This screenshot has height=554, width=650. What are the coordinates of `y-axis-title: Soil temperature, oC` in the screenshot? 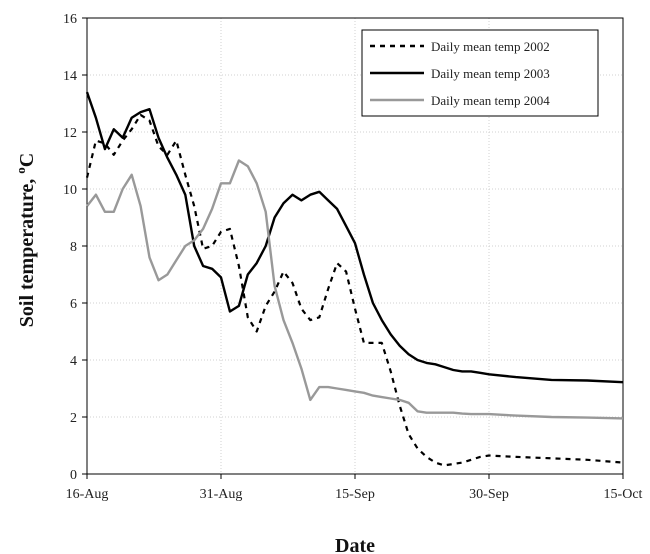 It's located at (25, 240).